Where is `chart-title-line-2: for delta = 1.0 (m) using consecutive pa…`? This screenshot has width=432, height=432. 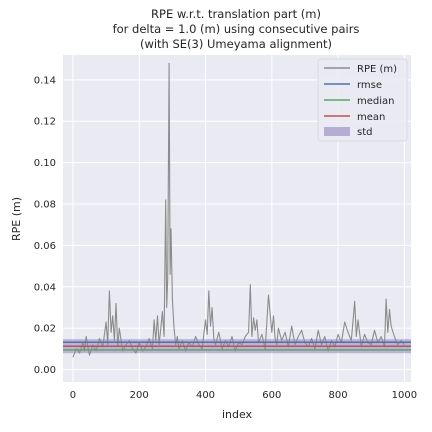 chart-title-line-2: for delta = 1.0 (m) using consecutive pa… is located at coordinates (236, 29).